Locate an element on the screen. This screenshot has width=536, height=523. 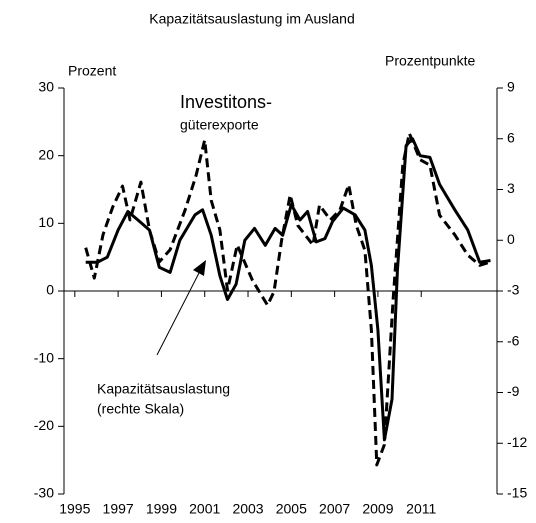
y-tick-label: -10 is located at coordinates (44, 357).